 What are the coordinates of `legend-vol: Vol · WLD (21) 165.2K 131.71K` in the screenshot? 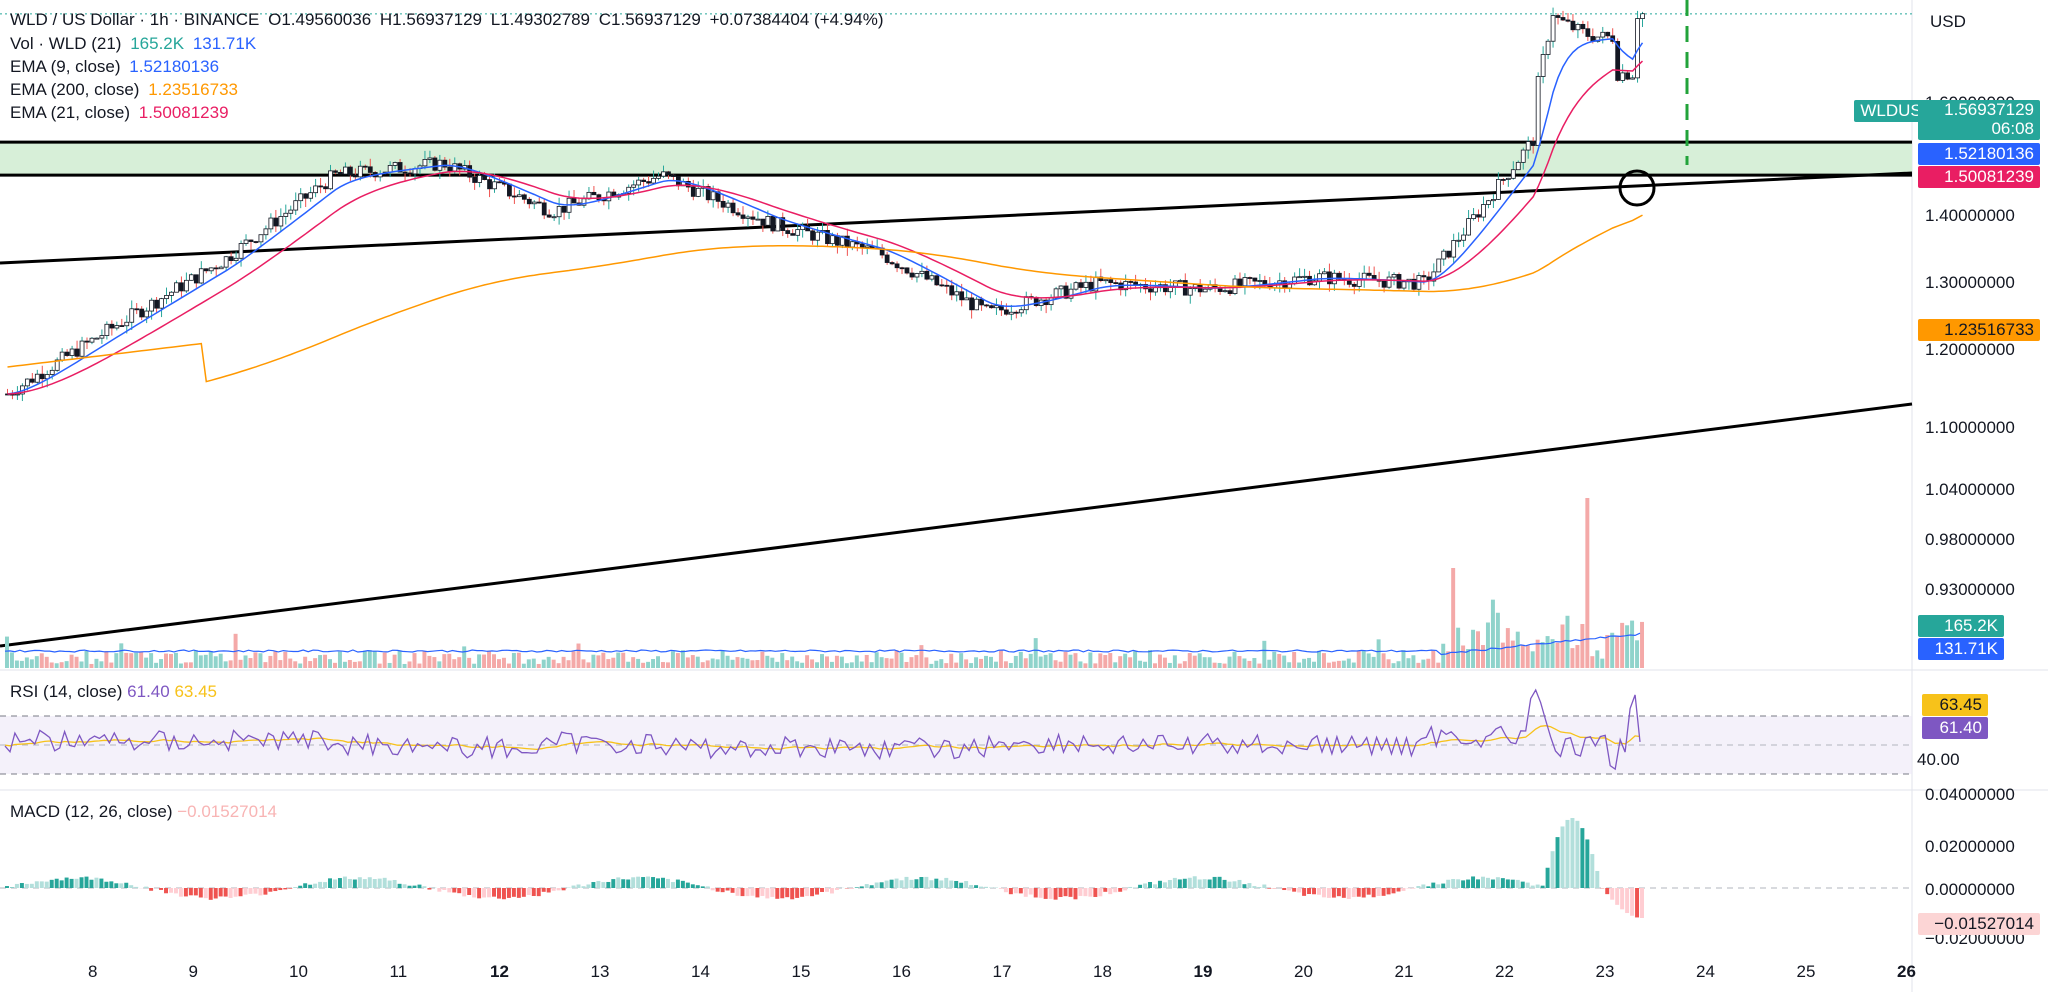 It's located at (135, 44).